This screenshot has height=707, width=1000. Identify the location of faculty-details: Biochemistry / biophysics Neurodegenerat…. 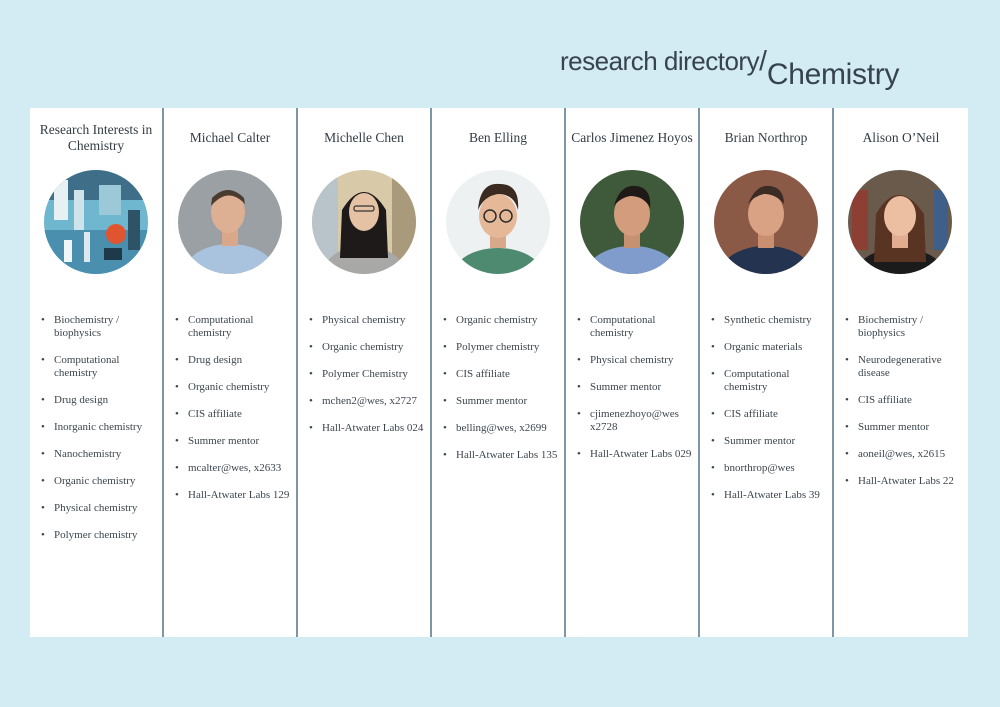
(901, 408).